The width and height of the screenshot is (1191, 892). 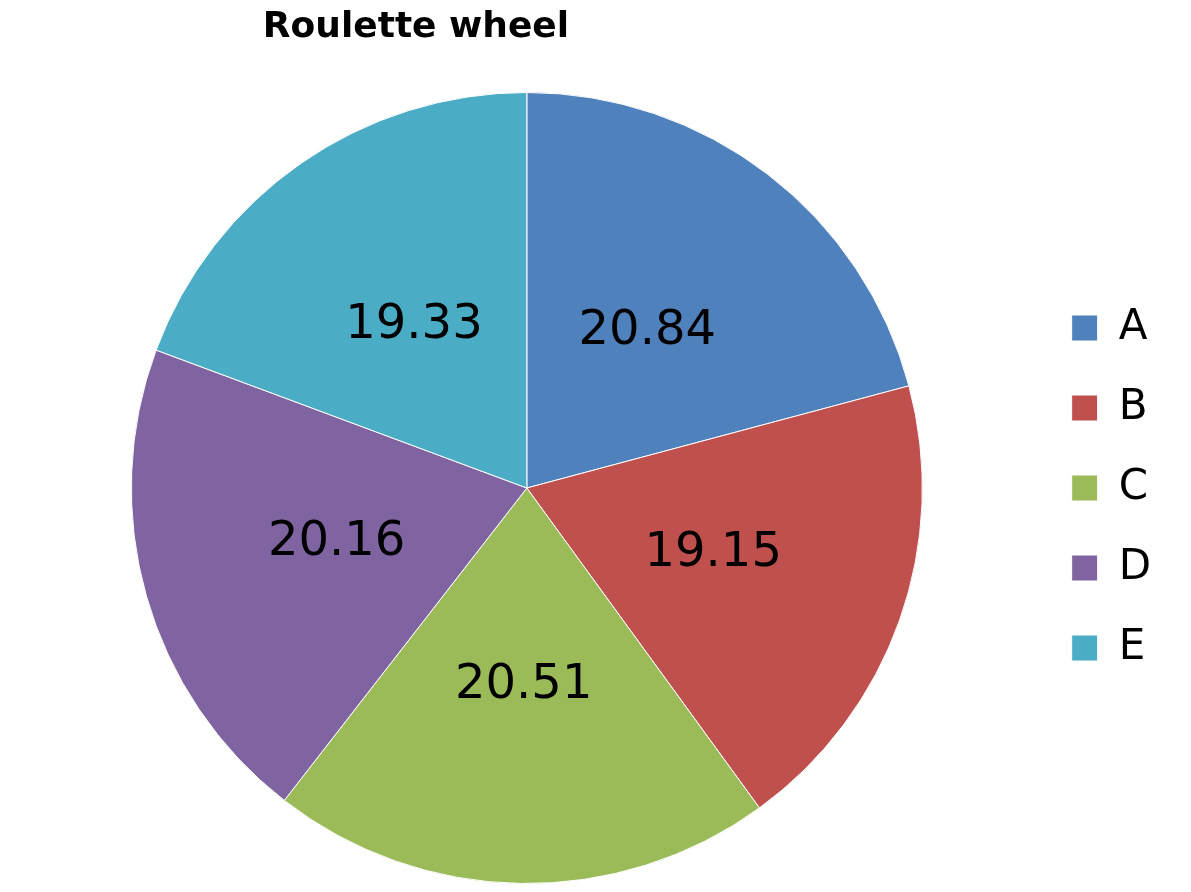 I want to click on data-label: 20.51, so click(x=524, y=681).